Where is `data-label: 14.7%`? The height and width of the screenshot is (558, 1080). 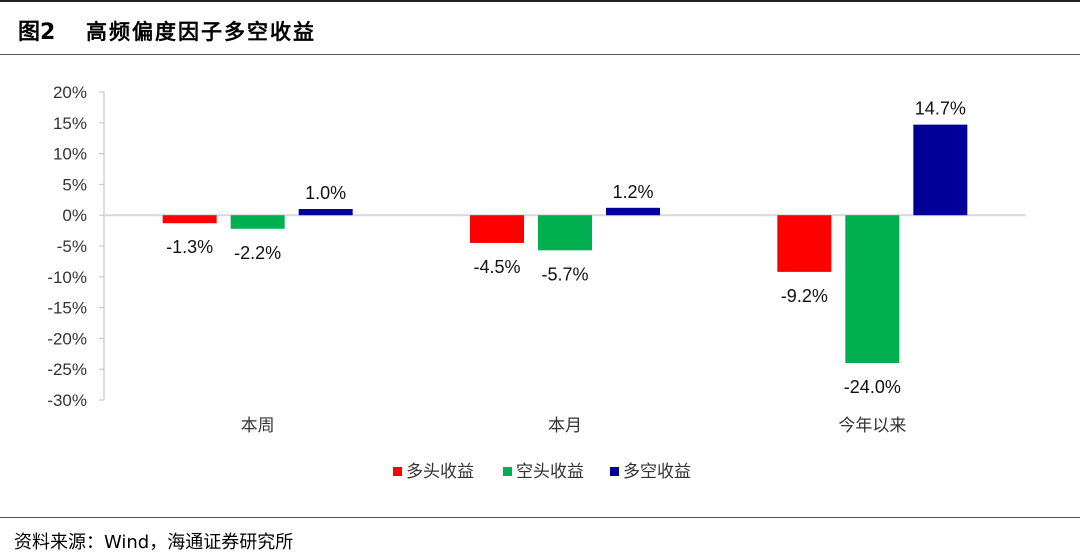
data-label: 14.7% is located at coordinates (940, 109).